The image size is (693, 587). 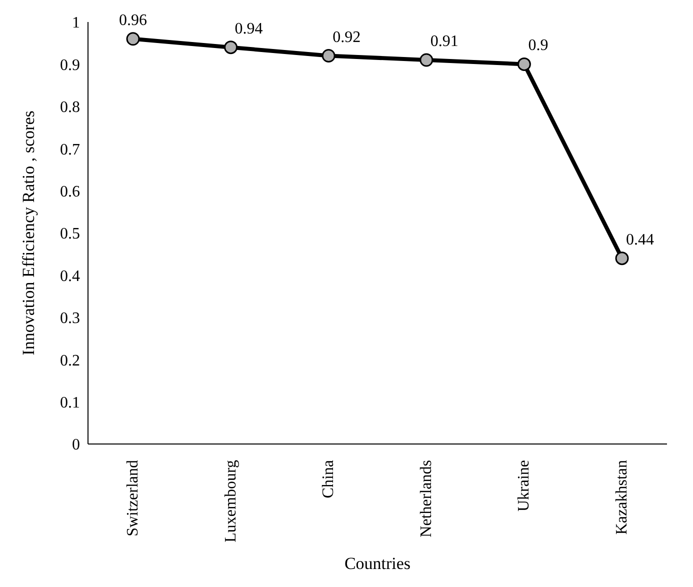 What do you see at coordinates (524, 486) in the screenshot?
I see `x-tick-label: Ukraine` at bounding box center [524, 486].